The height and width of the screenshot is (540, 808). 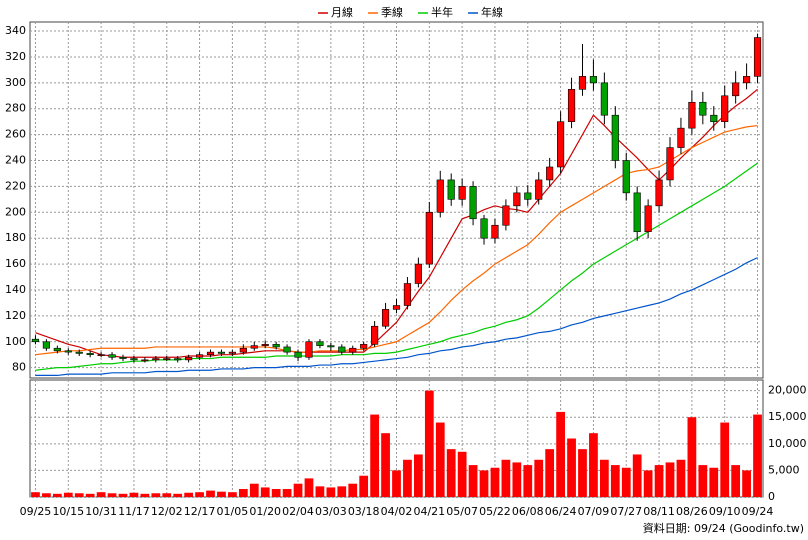 What do you see at coordinates (134, 511) in the screenshot?
I see `x-tick-label: 11/17` at bounding box center [134, 511].